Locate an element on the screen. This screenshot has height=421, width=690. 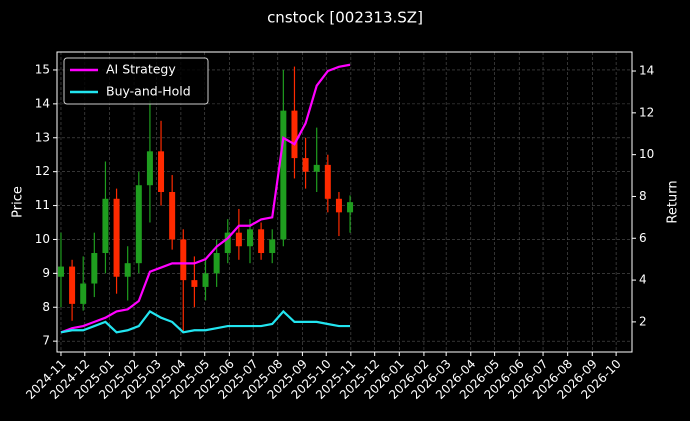
y2-tick-label: 8 is located at coordinates (643, 196).